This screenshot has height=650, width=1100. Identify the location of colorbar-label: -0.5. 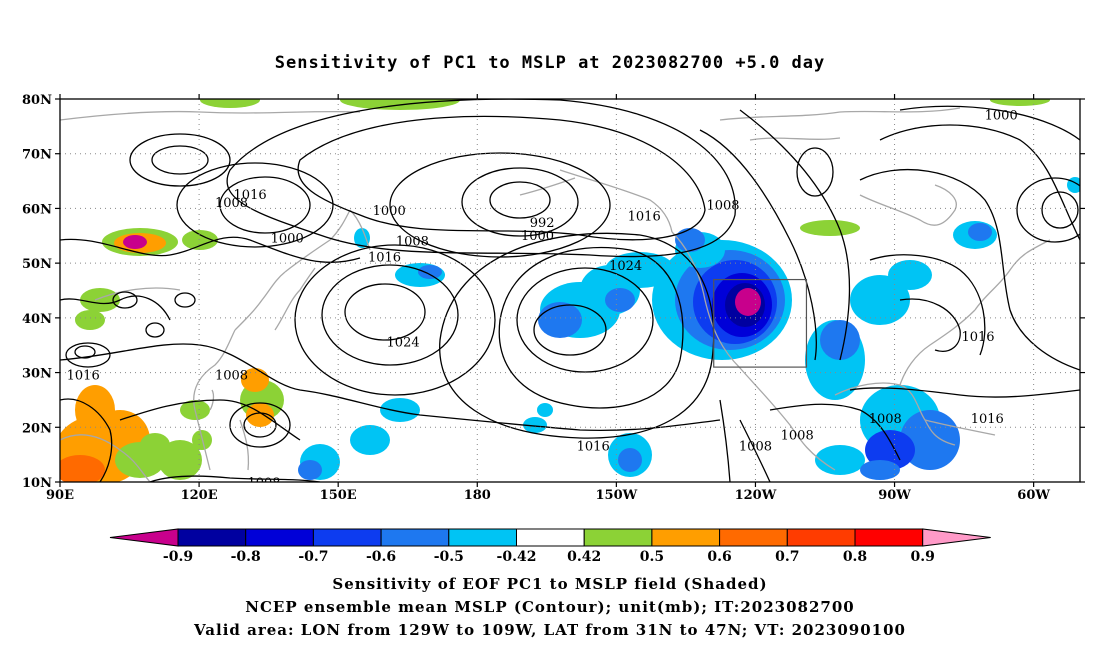
(449, 557).